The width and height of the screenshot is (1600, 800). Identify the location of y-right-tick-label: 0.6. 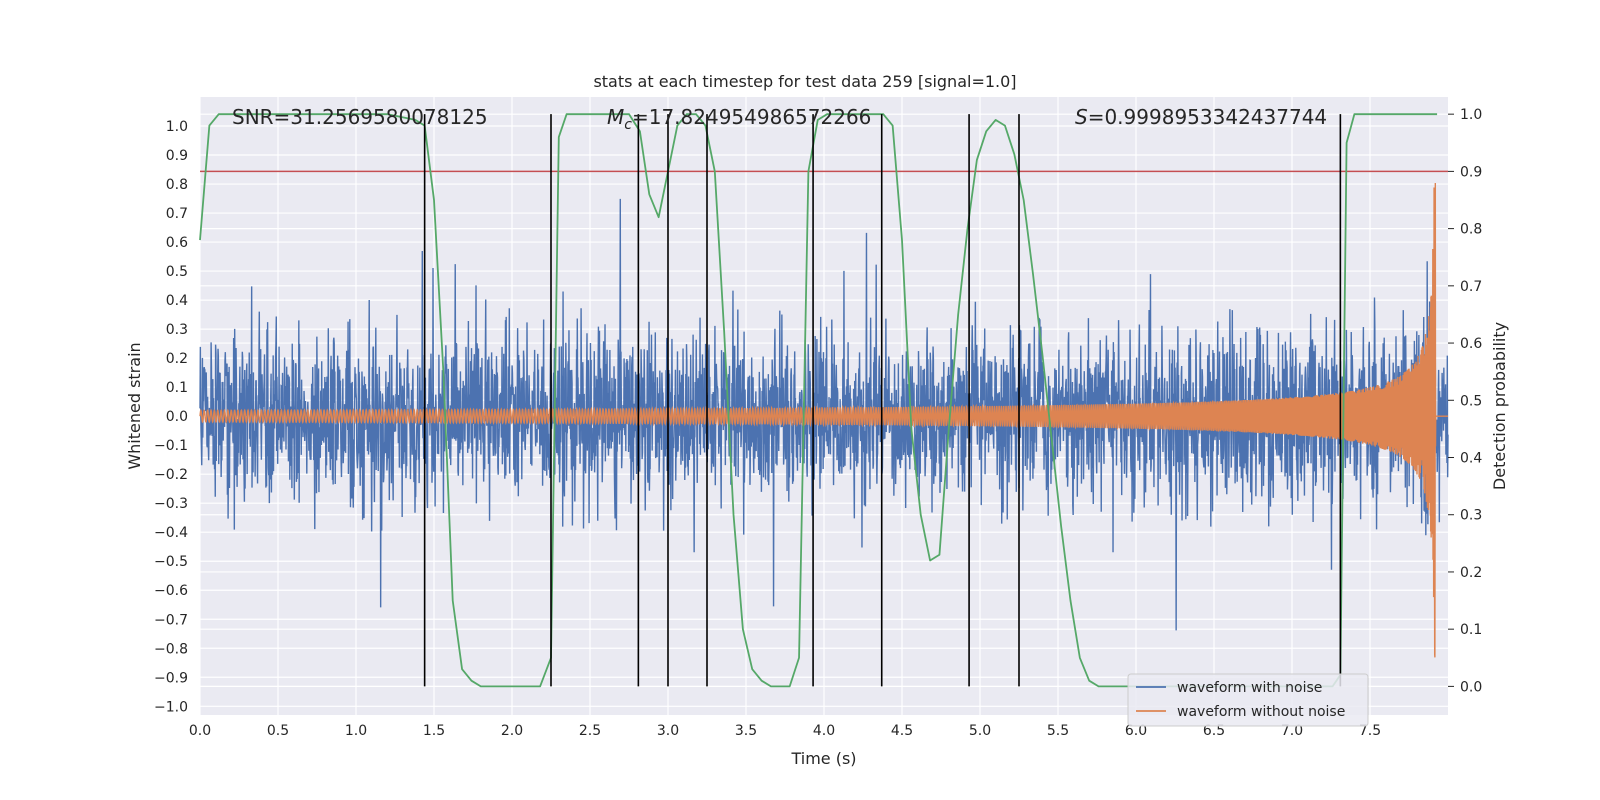
(1471, 344).